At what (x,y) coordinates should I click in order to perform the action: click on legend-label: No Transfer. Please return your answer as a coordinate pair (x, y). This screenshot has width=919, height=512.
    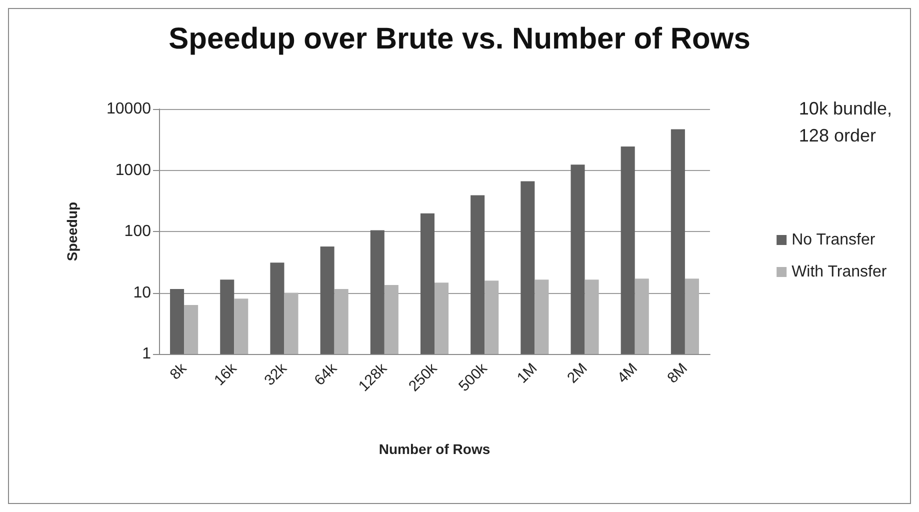
    Looking at the image, I should click on (834, 240).